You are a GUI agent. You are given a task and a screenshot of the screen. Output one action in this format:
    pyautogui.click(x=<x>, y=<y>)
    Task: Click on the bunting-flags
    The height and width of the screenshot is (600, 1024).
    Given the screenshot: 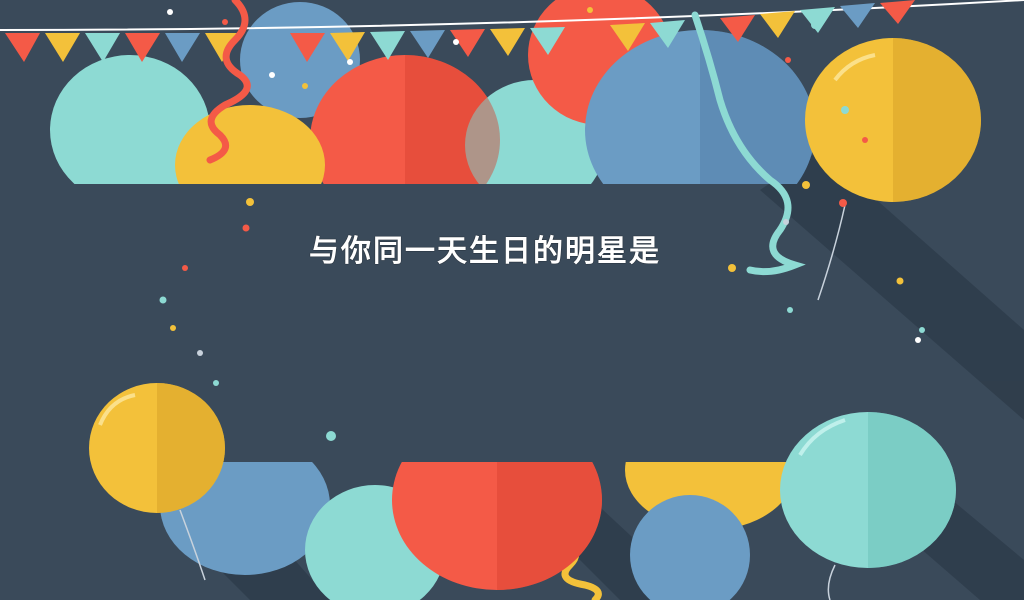 What is the action you would take?
    pyautogui.click(x=512, y=31)
    